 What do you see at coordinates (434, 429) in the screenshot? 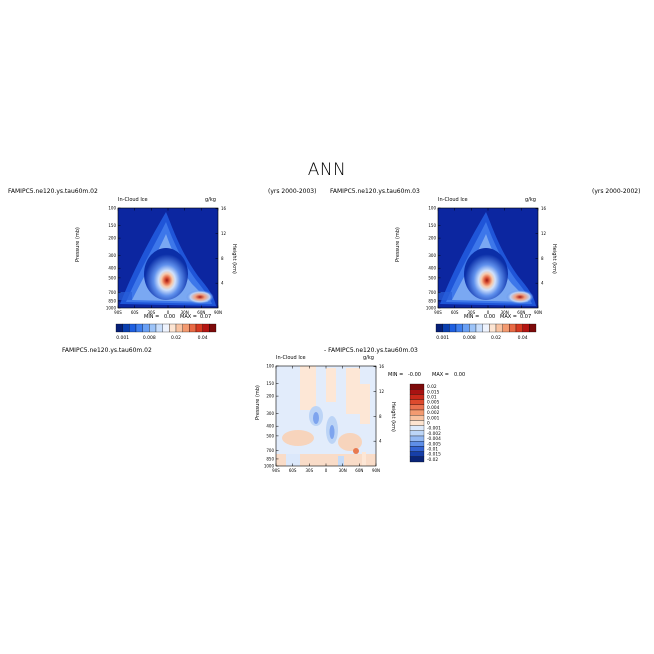
I see `colorbar-label: -0.001` at bounding box center [434, 429].